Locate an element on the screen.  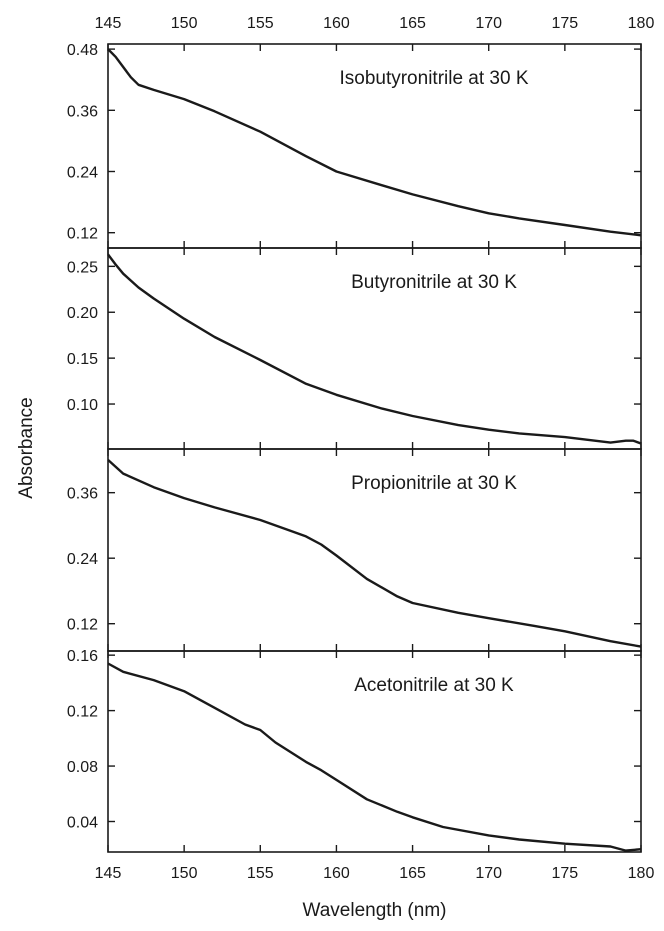
x-tick-label-top: 145 is located at coordinates (108, 23).